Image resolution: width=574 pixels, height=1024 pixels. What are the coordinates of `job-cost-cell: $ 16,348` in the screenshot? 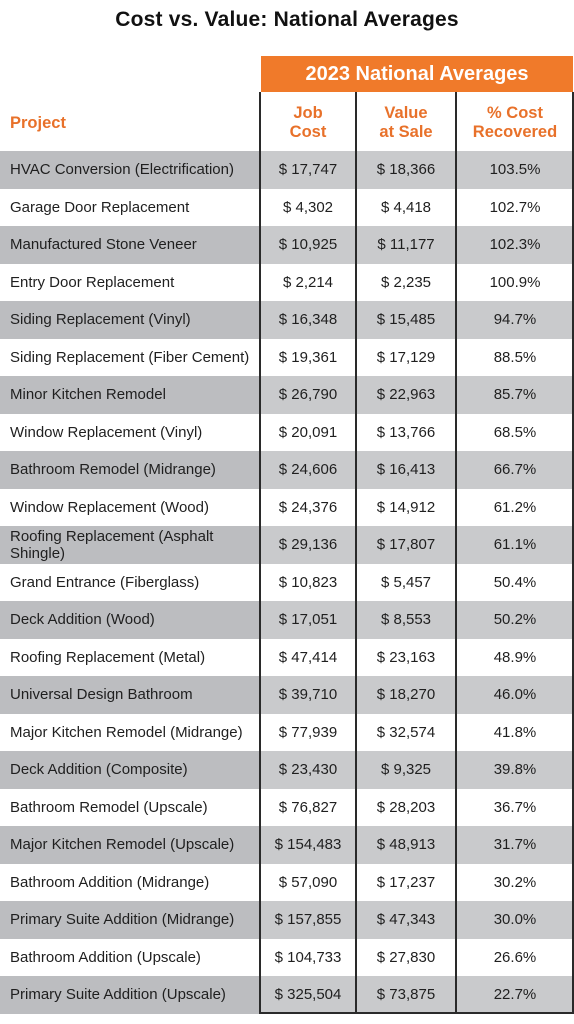 It's located at (308, 320).